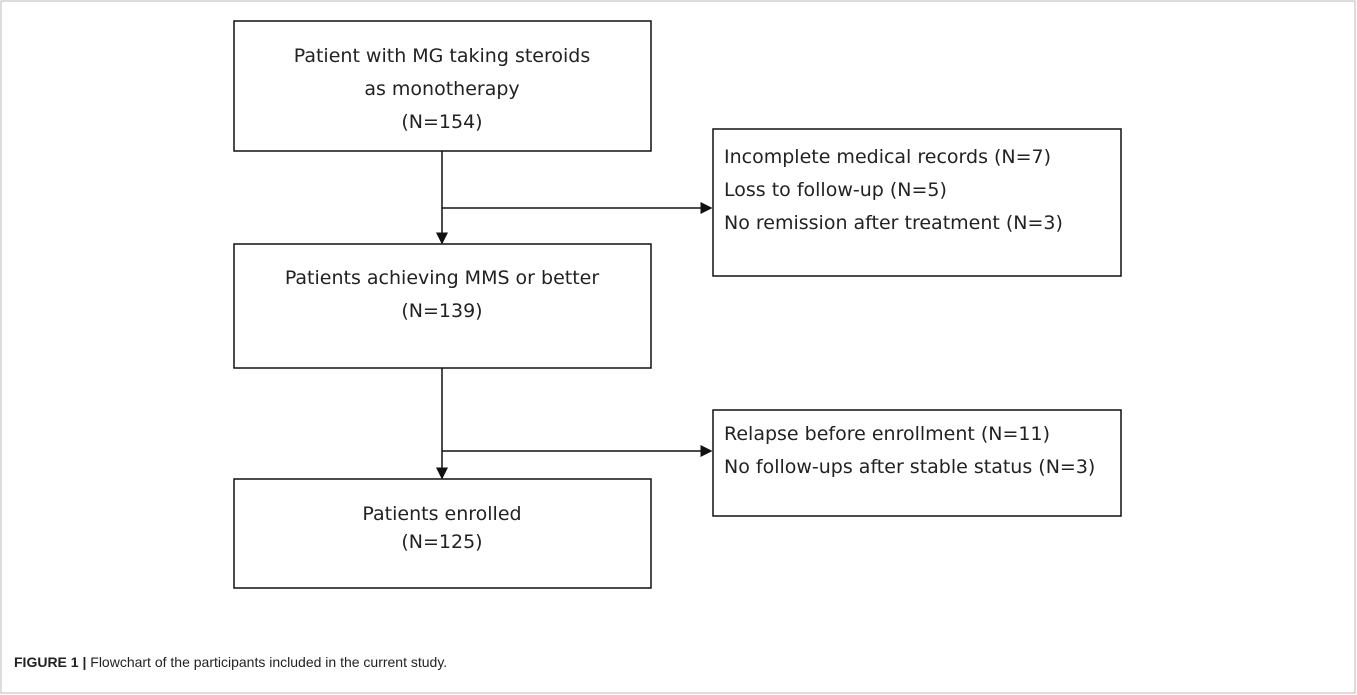  Describe the element at coordinates (909, 467) in the screenshot. I see `node-text: No follow-ups after stable status (N=3)` at that location.